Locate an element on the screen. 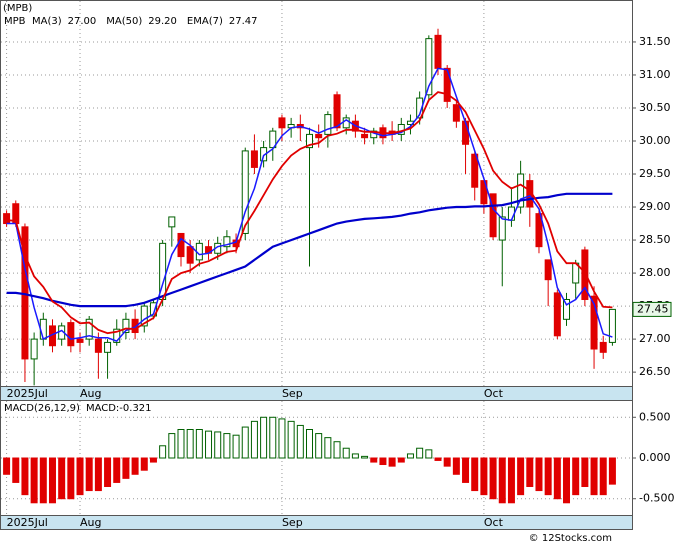  last-price-label: 27.45 is located at coordinates (653, 308).